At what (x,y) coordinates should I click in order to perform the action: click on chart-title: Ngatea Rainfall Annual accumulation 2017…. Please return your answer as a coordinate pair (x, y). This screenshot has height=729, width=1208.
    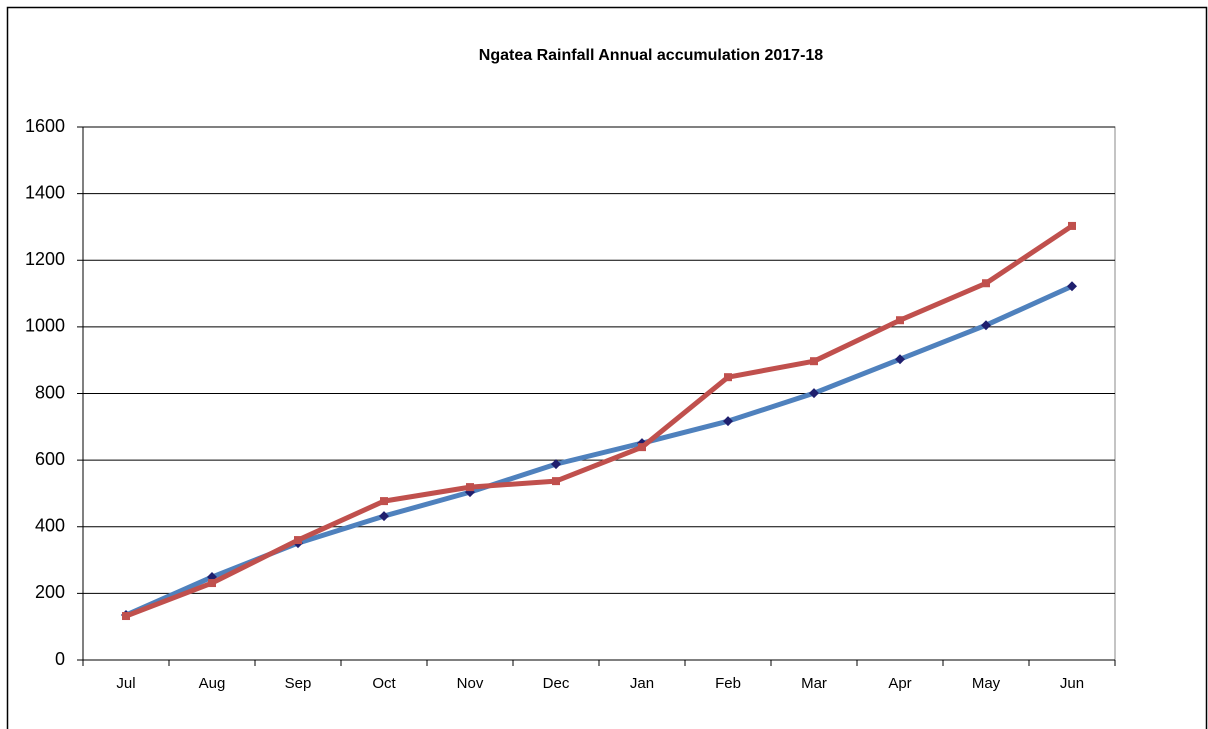
    Looking at the image, I should click on (651, 55).